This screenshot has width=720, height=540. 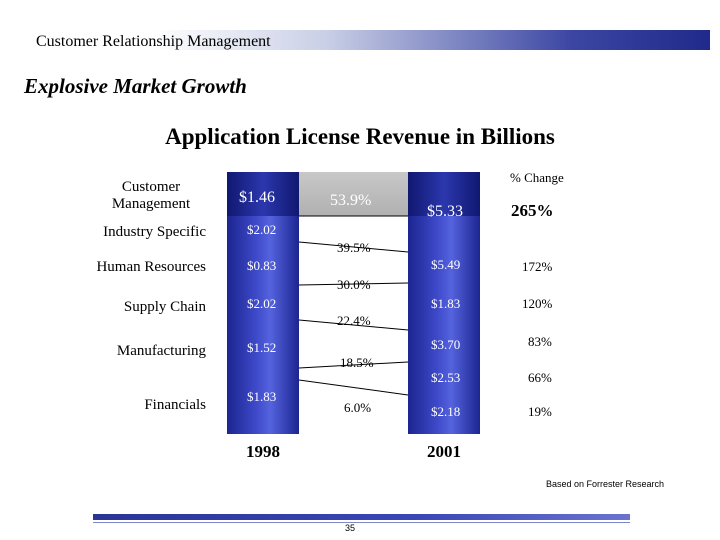 I want to click on chart-title: Application License Revenue in Billions, so click(x=360, y=136).